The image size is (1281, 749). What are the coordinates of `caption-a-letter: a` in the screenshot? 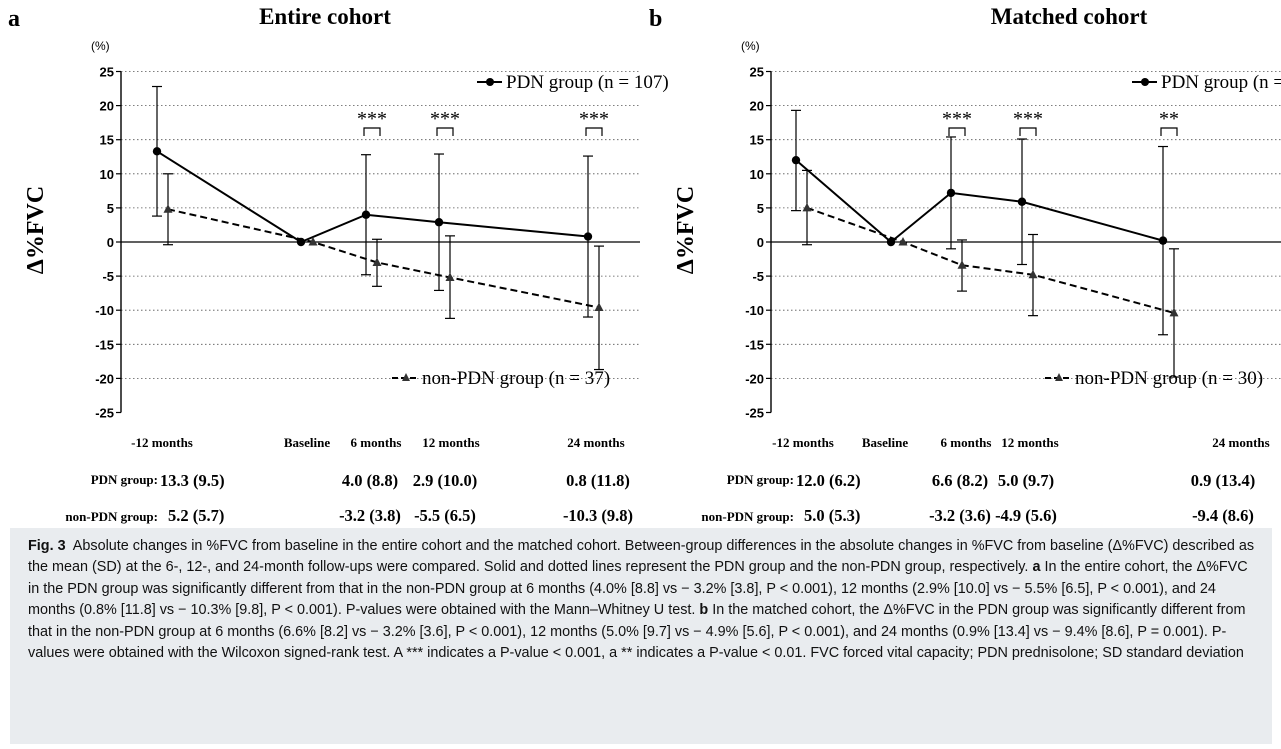 It's located at (1036, 567).